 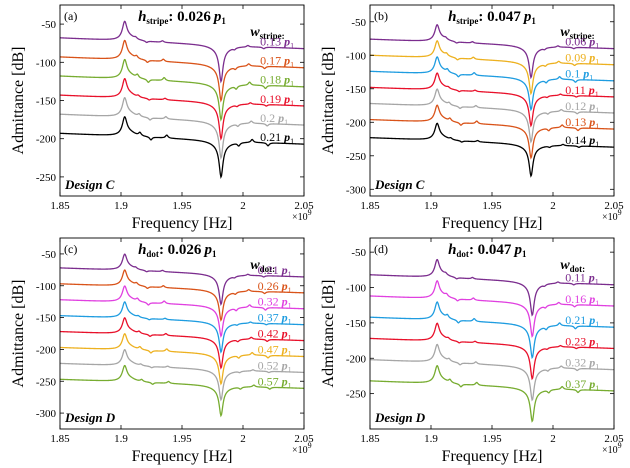 What do you see at coordinates (582, 43) in the screenshot?
I see `series-label: 0.06 p1` at bounding box center [582, 43].